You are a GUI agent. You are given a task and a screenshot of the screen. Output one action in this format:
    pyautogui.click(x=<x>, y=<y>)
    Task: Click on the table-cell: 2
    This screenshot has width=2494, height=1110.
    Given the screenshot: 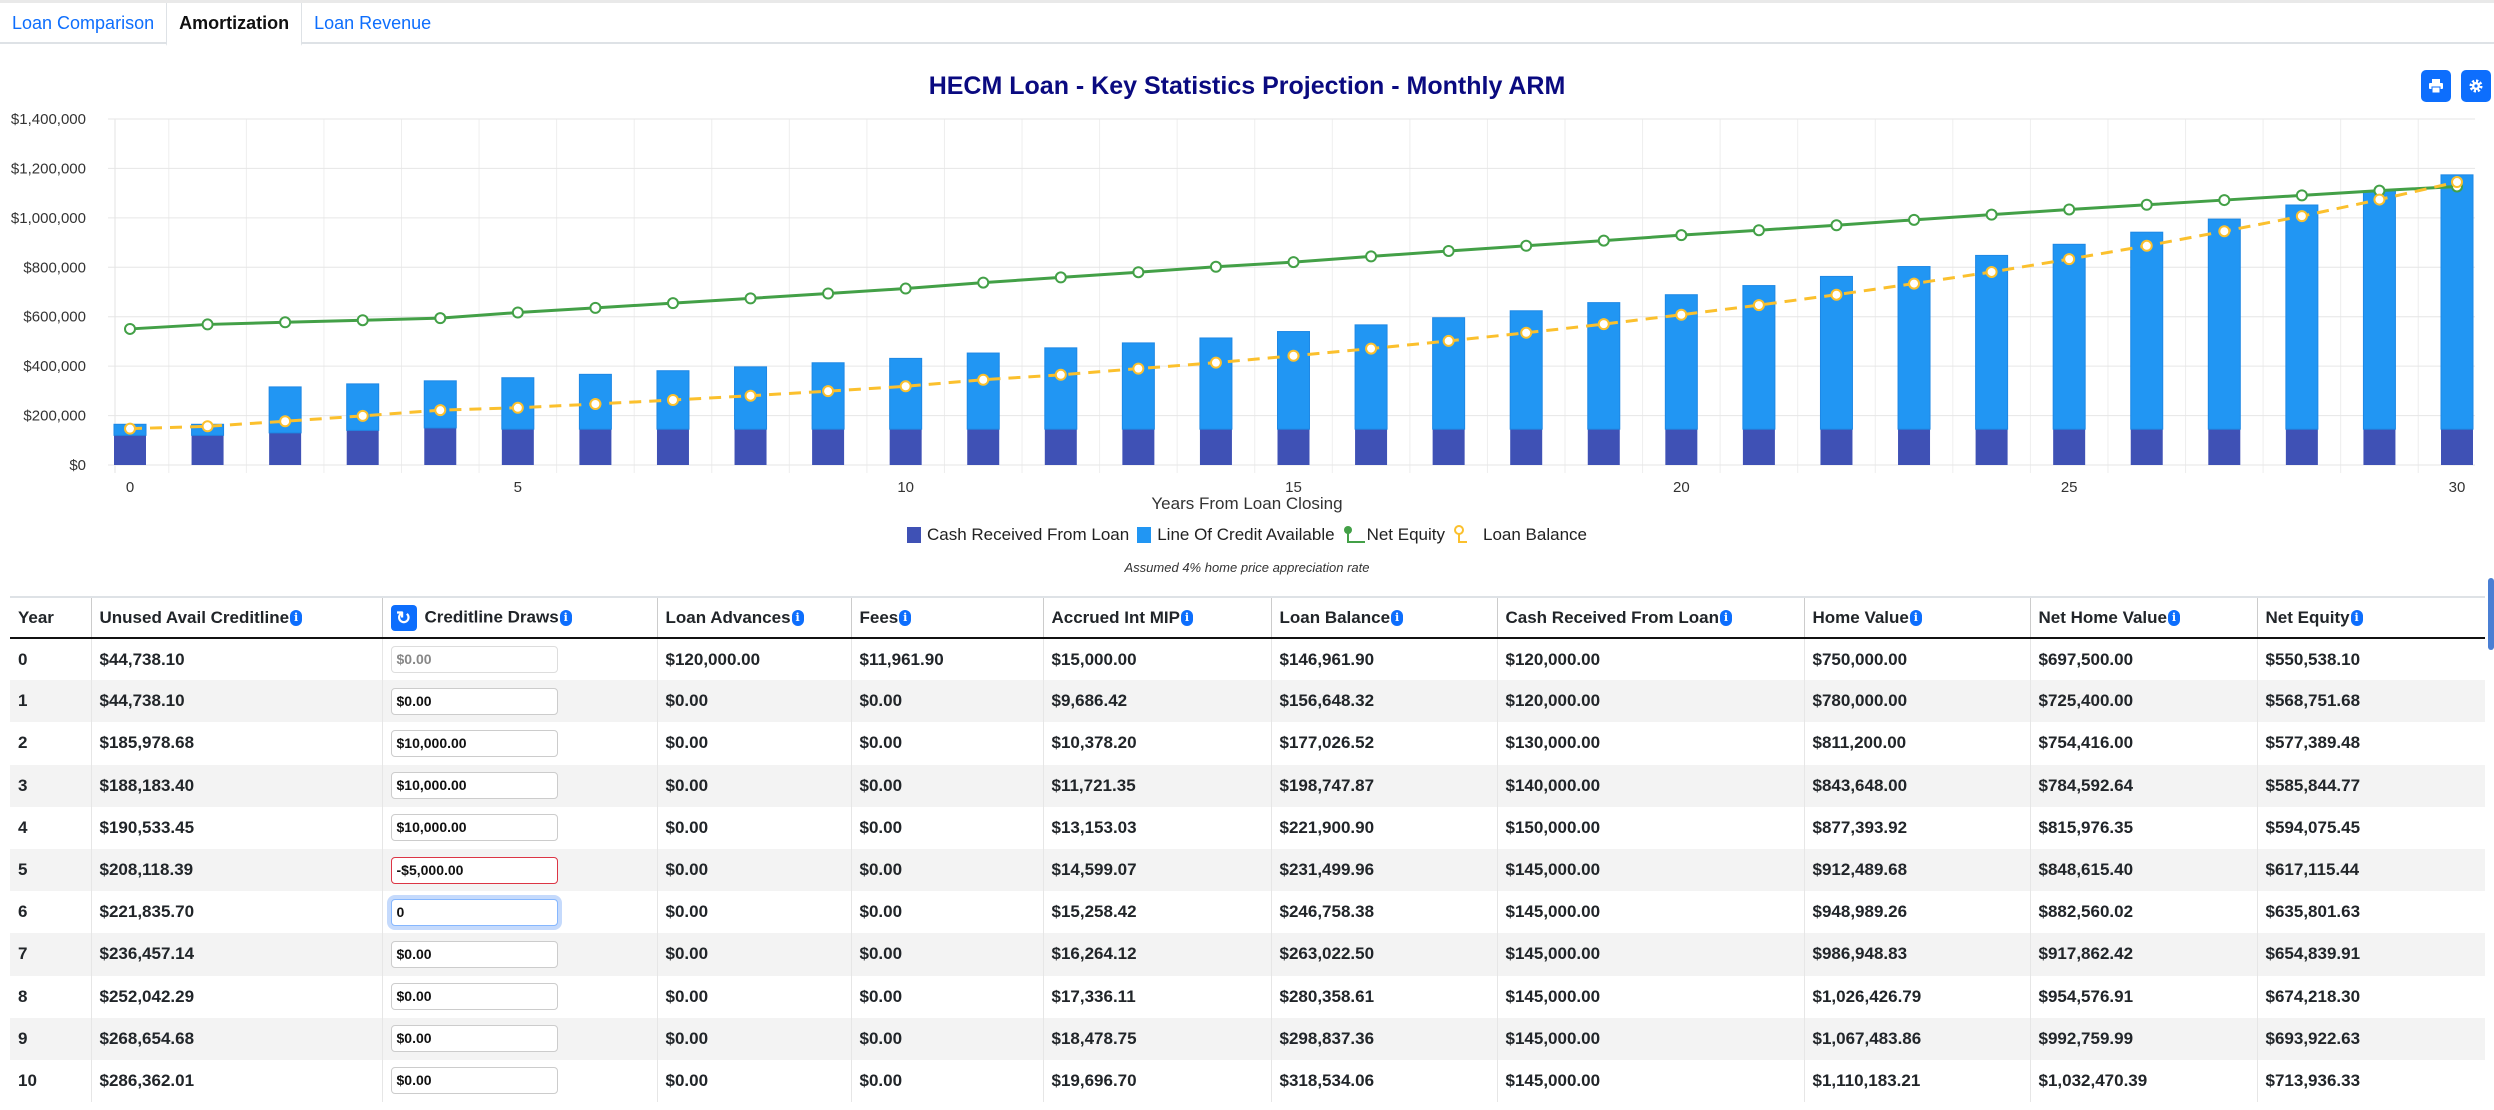 What is the action you would take?
    pyautogui.click(x=23, y=743)
    